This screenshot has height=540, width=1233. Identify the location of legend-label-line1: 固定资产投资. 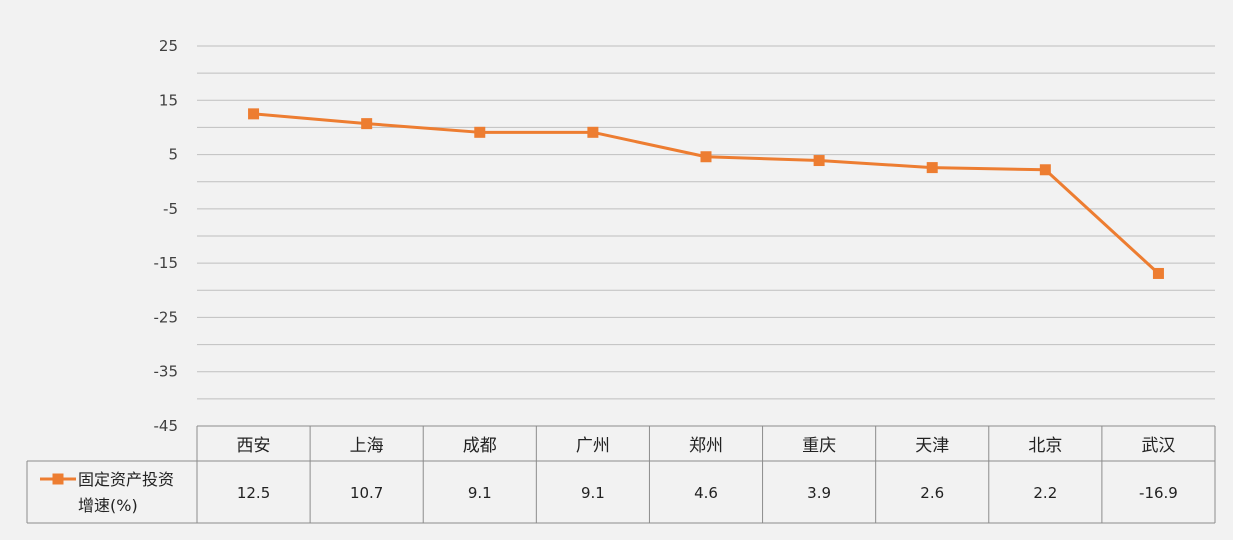
(126, 479).